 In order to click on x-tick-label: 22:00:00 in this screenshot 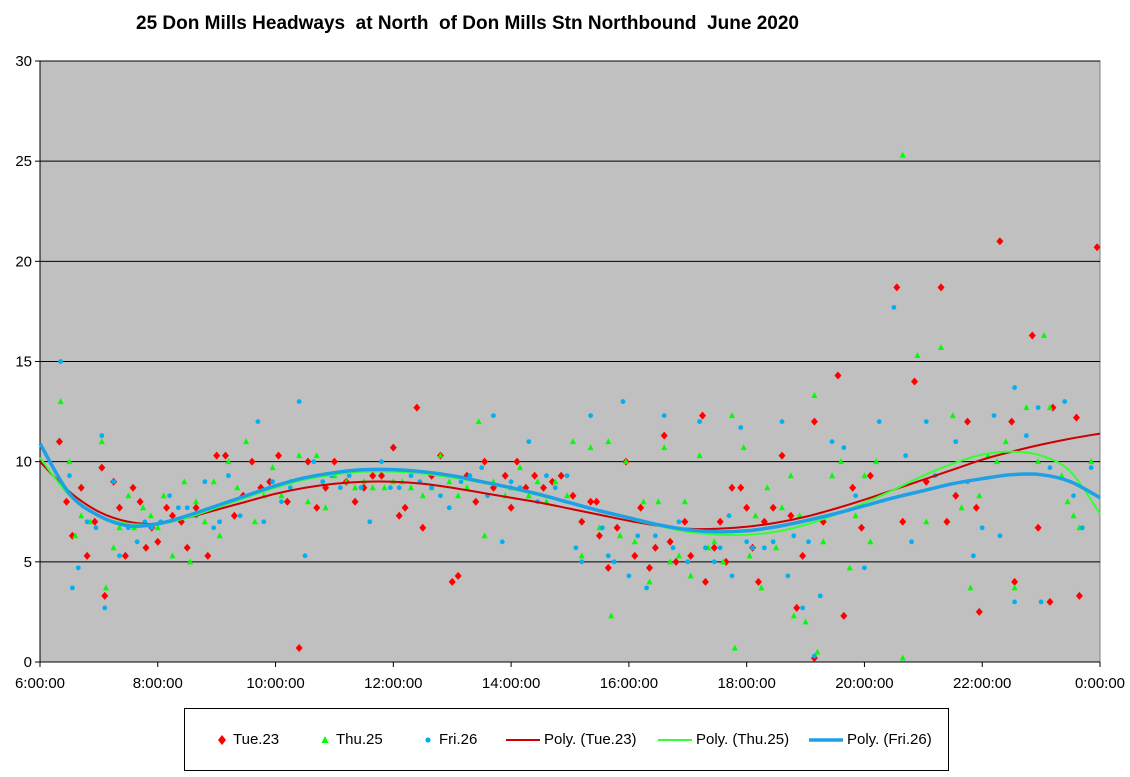, I will do `click(982, 683)`.